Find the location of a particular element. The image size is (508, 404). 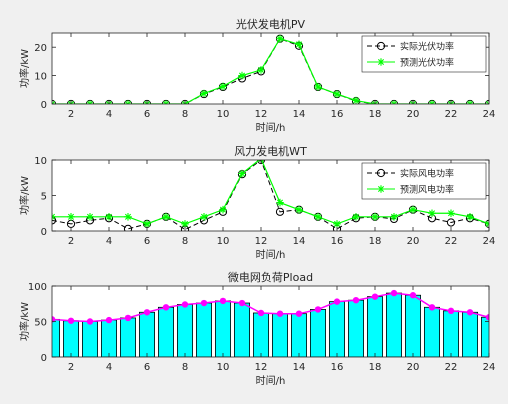

legend-label: 实际光伏功率 is located at coordinates (427, 47).